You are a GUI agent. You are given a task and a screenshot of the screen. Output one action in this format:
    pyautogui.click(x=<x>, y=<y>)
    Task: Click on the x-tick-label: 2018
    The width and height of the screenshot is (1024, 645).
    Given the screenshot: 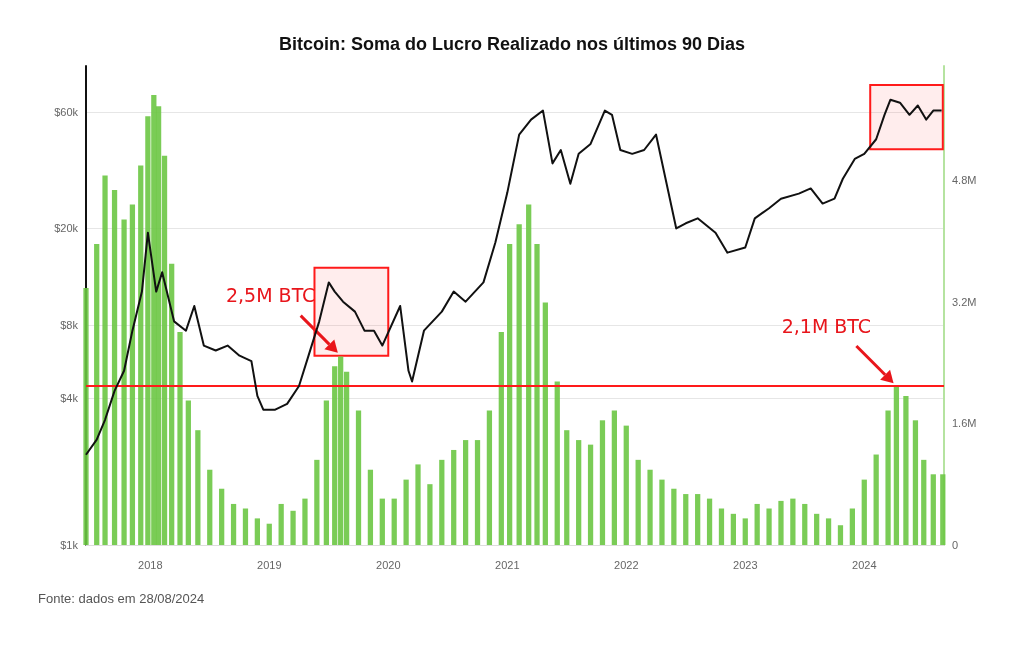 What is the action you would take?
    pyautogui.click(x=150, y=564)
    